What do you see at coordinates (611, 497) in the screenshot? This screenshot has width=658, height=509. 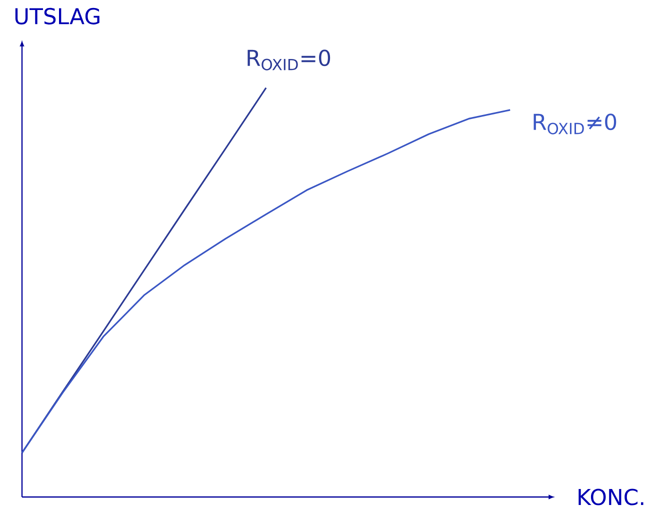 I see `x-axis-title: KONC.` at bounding box center [611, 497].